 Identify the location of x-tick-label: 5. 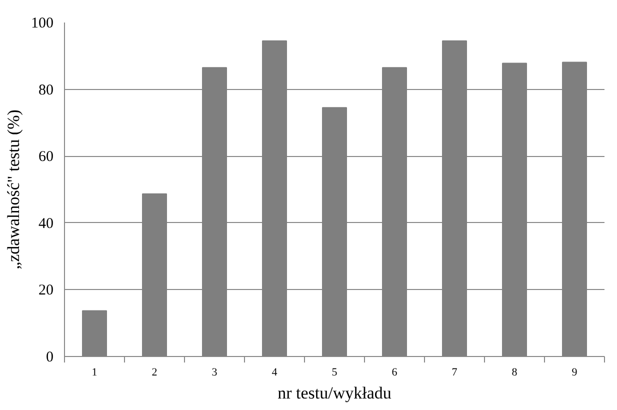
(335, 372).